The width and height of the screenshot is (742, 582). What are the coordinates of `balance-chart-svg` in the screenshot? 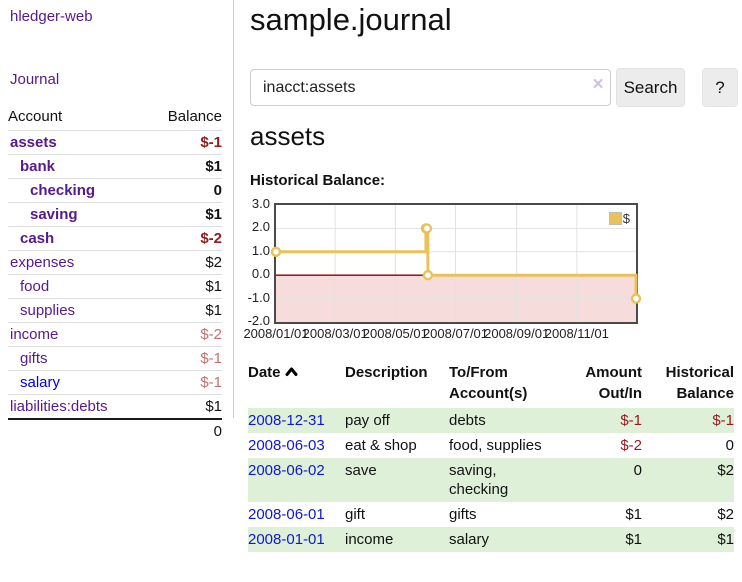 It's located at (456, 263).